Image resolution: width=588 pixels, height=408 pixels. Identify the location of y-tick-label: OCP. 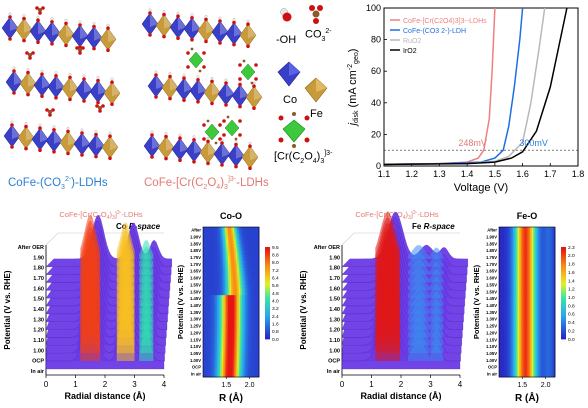
(196, 367).